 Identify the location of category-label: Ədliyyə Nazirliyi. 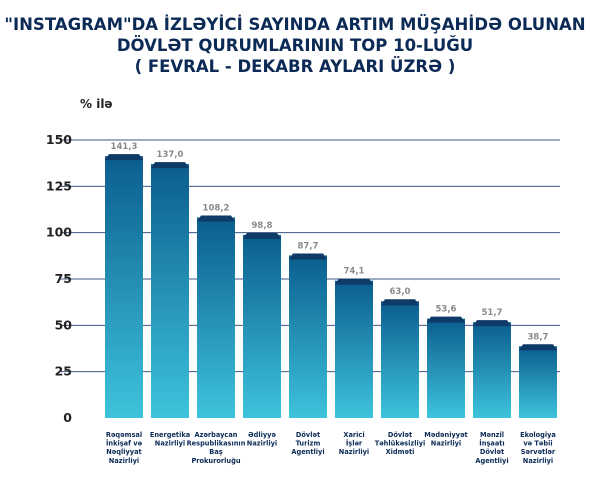
(262, 439).